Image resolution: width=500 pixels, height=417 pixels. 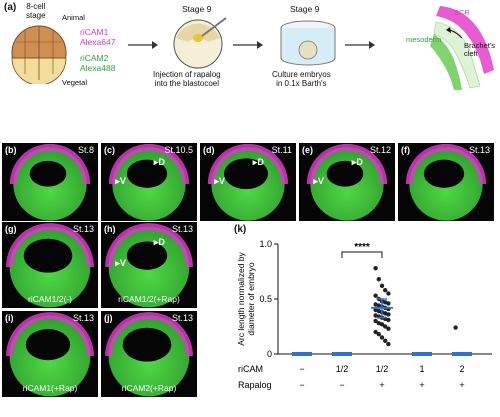 I want to click on y-axis-label: diameter of embryo, so click(x=251, y=298).